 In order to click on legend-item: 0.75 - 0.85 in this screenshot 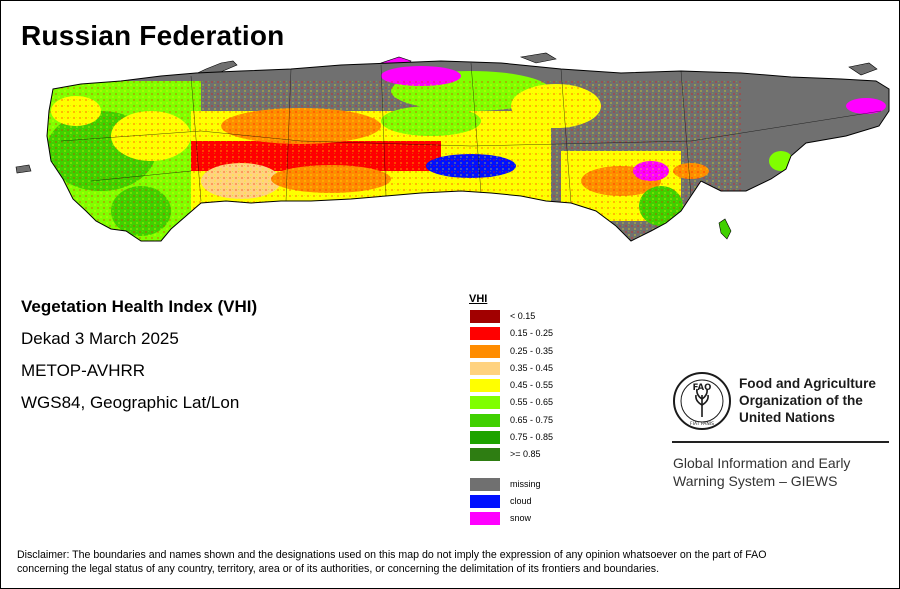, I will do `click(511, 438)`.